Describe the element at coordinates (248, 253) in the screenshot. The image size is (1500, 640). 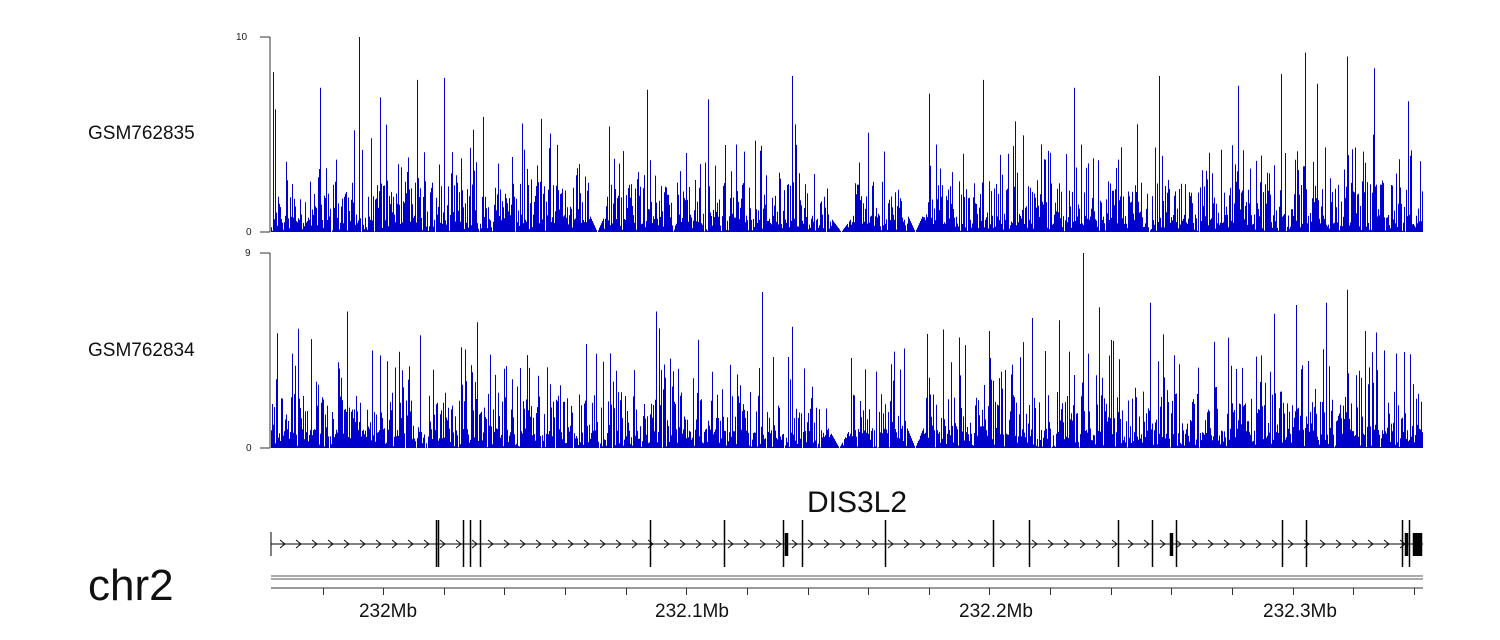
I see `track2-y-tick-label-max: 9` at that location.